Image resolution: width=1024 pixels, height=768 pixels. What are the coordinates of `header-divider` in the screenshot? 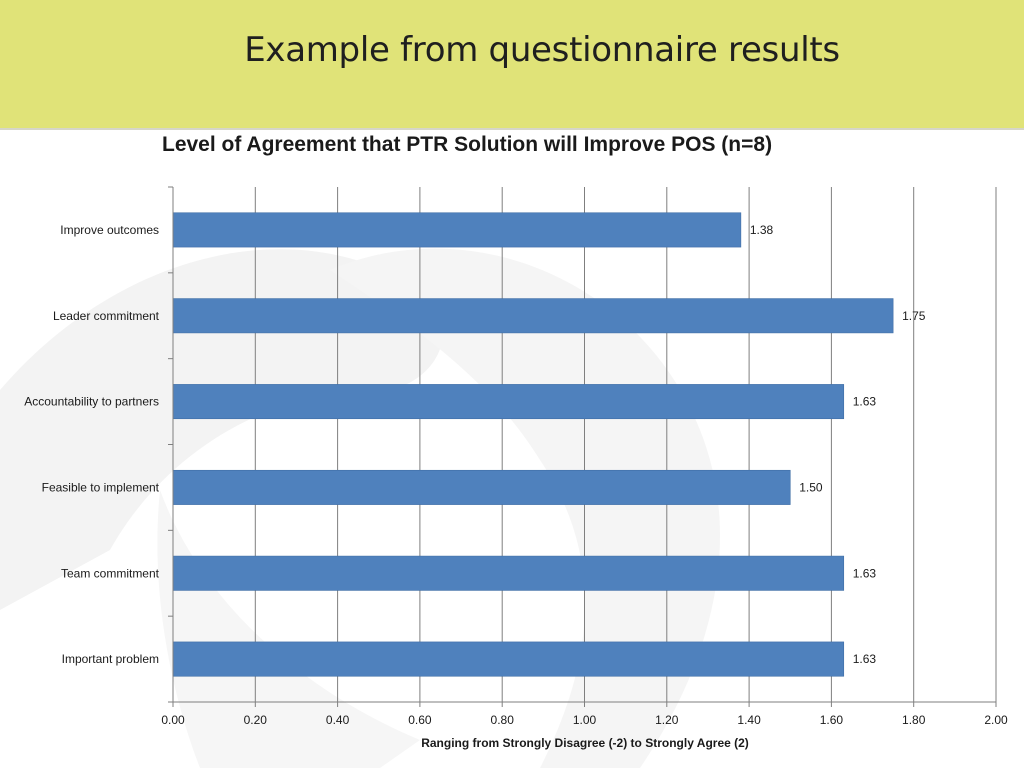 It's located at (512, 129).